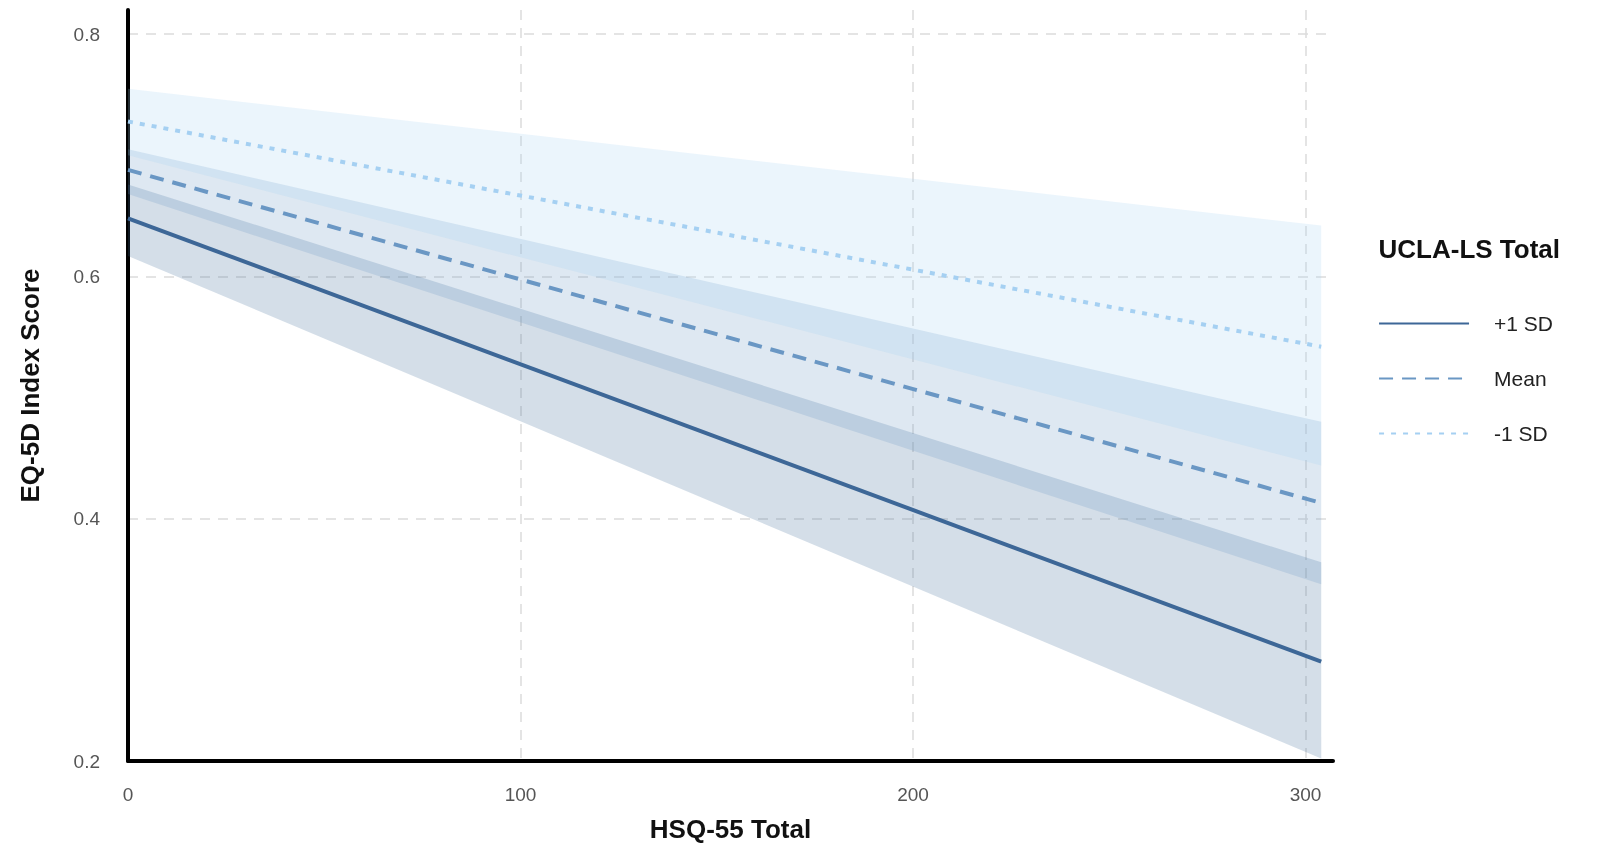 Image resolution: width=1598 pixels, height=847 pixels. Describe the element at coordinates (520, 794) in the screenshot. I see `x-tick-label: 100` at that location.